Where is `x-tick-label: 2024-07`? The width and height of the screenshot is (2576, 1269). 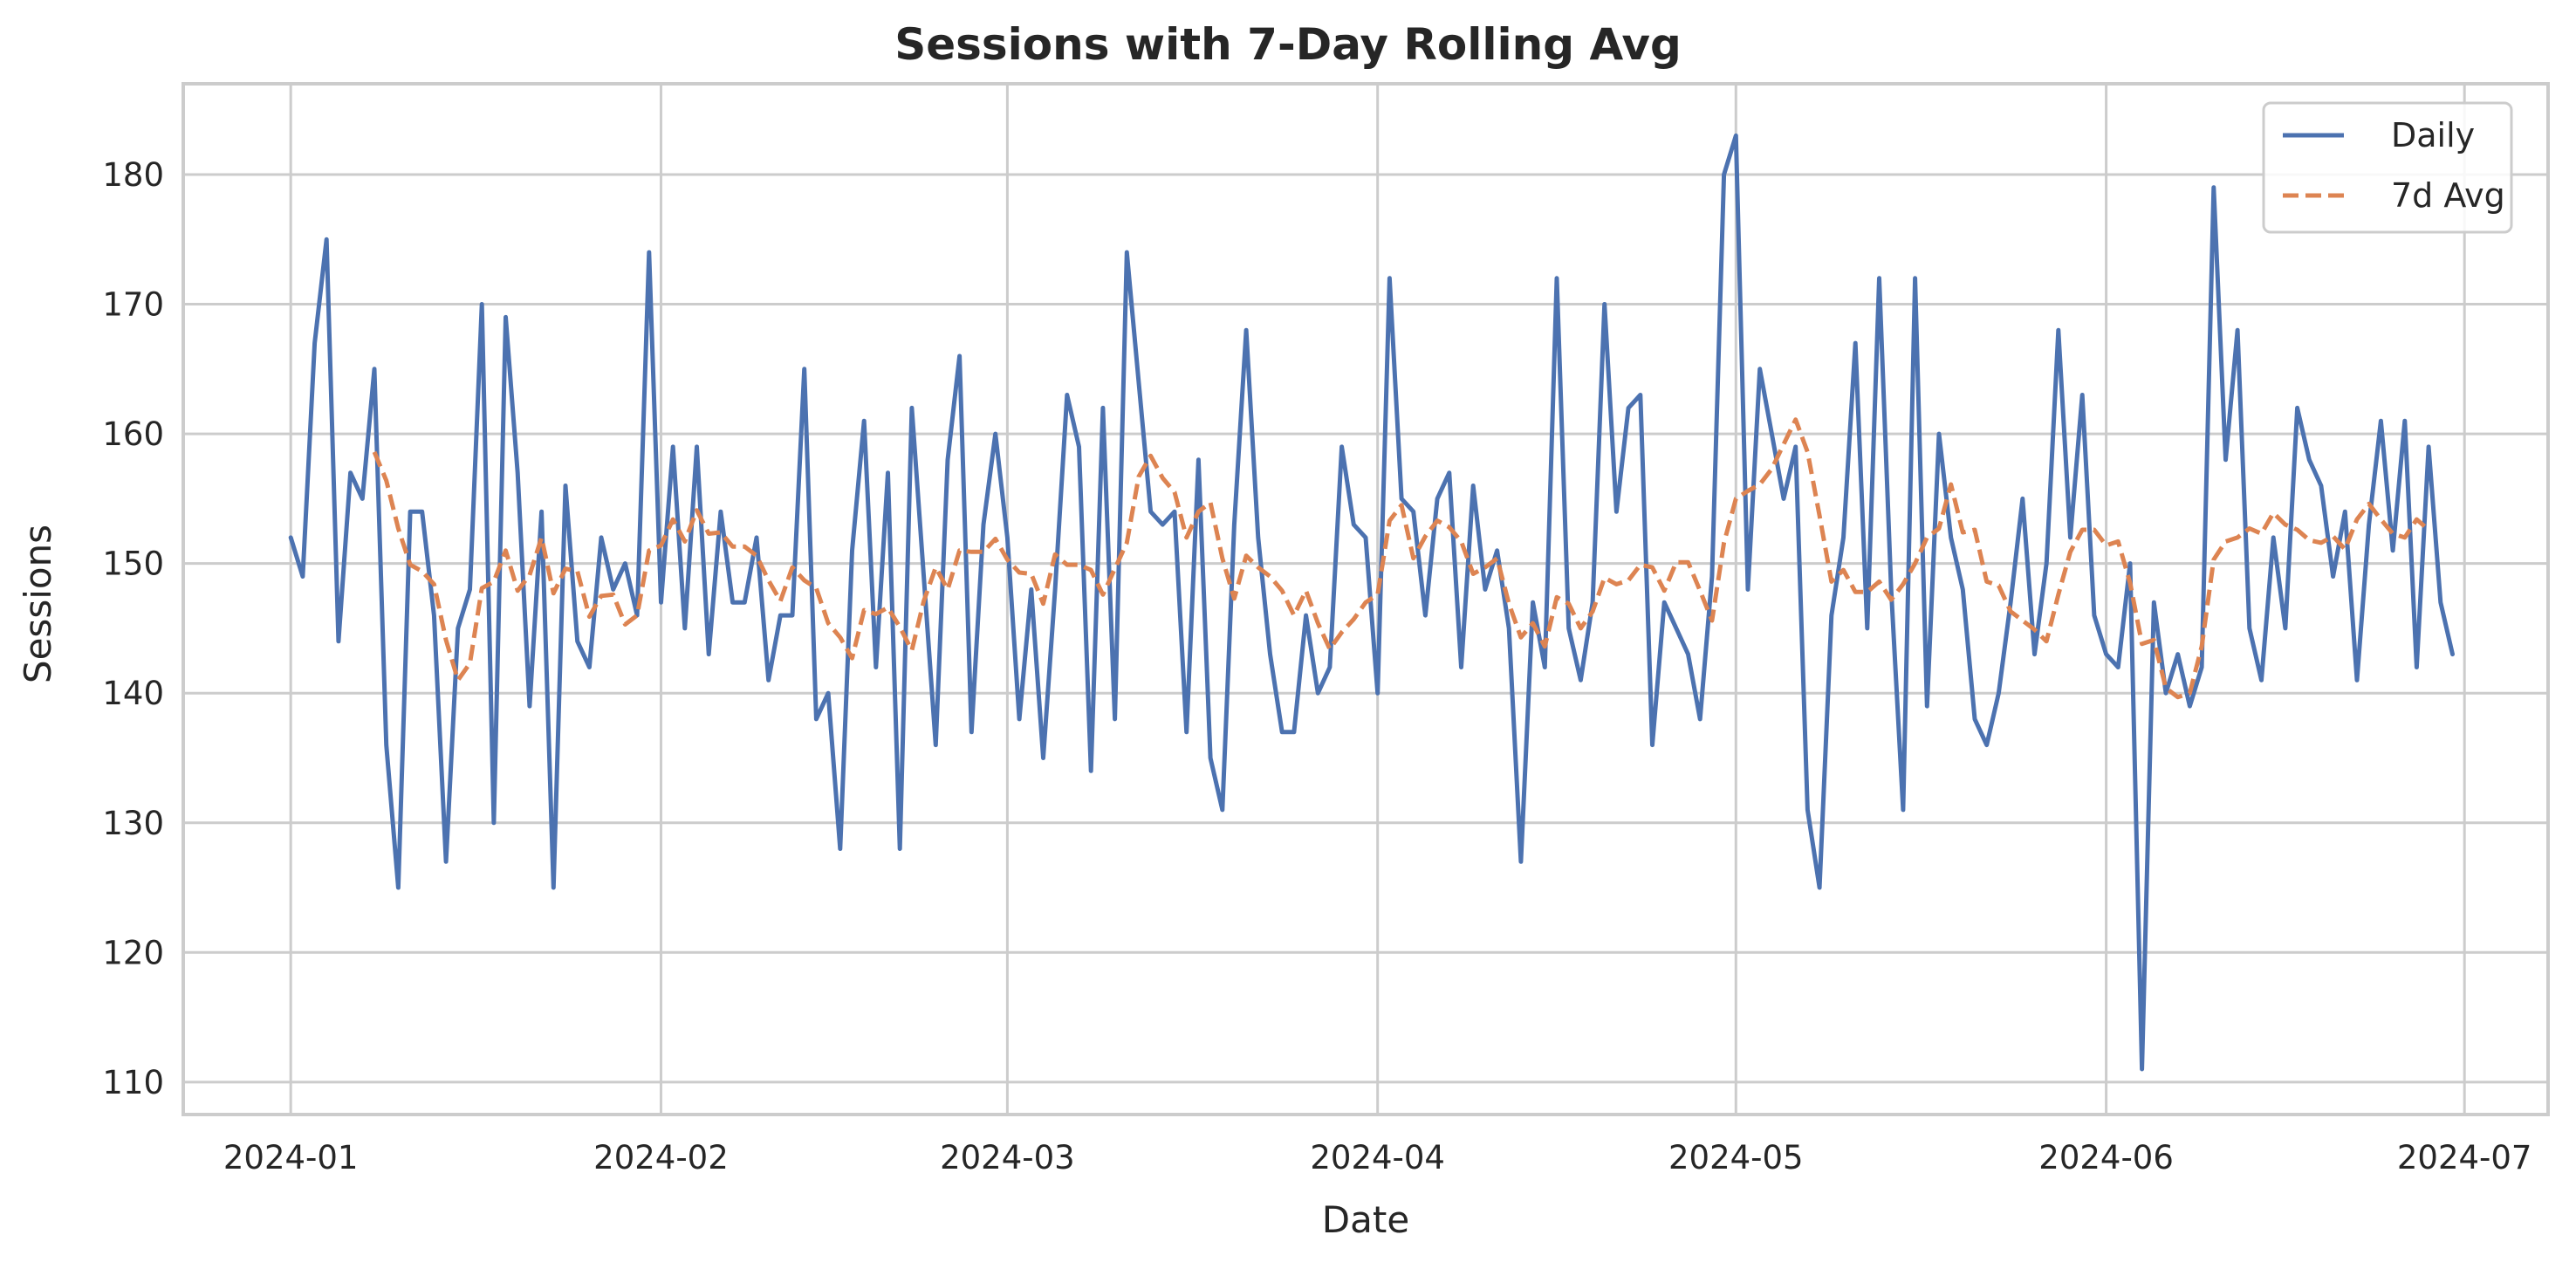 x-tick-label: 2024-07 is located at coordinates (2464, 1157).